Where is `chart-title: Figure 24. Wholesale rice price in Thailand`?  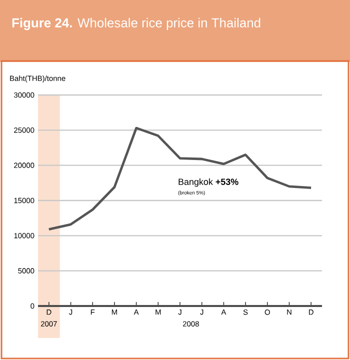
chart-title: Figure 24. Wholesale rice price in Thailand is located at coordinates (136, 24).